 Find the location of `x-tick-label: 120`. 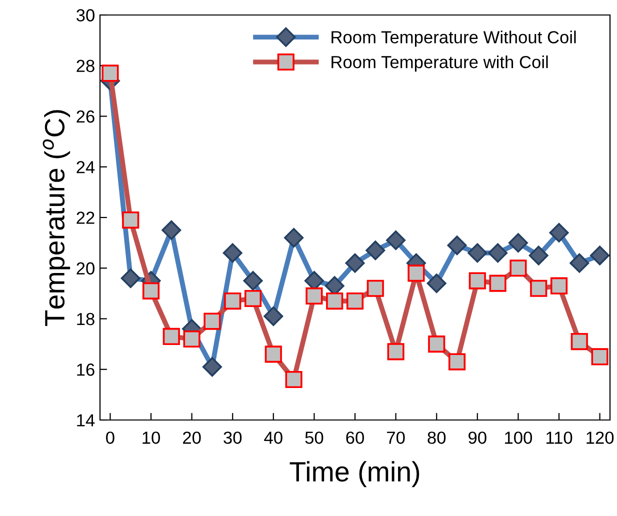

x-tick-label: 120 is located at coordinates (600, 438).